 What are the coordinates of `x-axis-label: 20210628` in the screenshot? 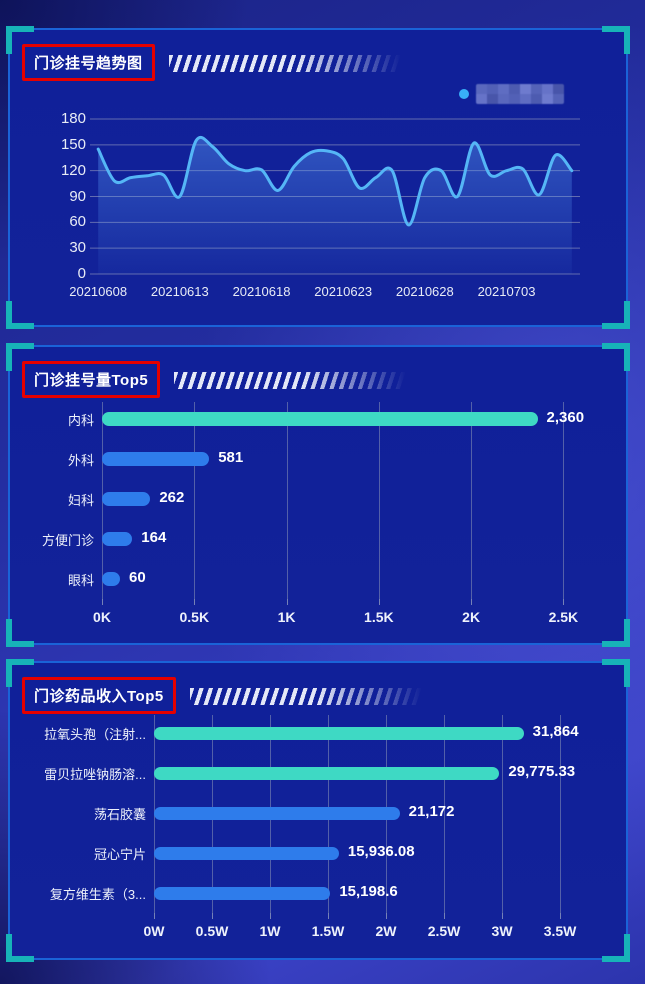 It's located at (424, 291).